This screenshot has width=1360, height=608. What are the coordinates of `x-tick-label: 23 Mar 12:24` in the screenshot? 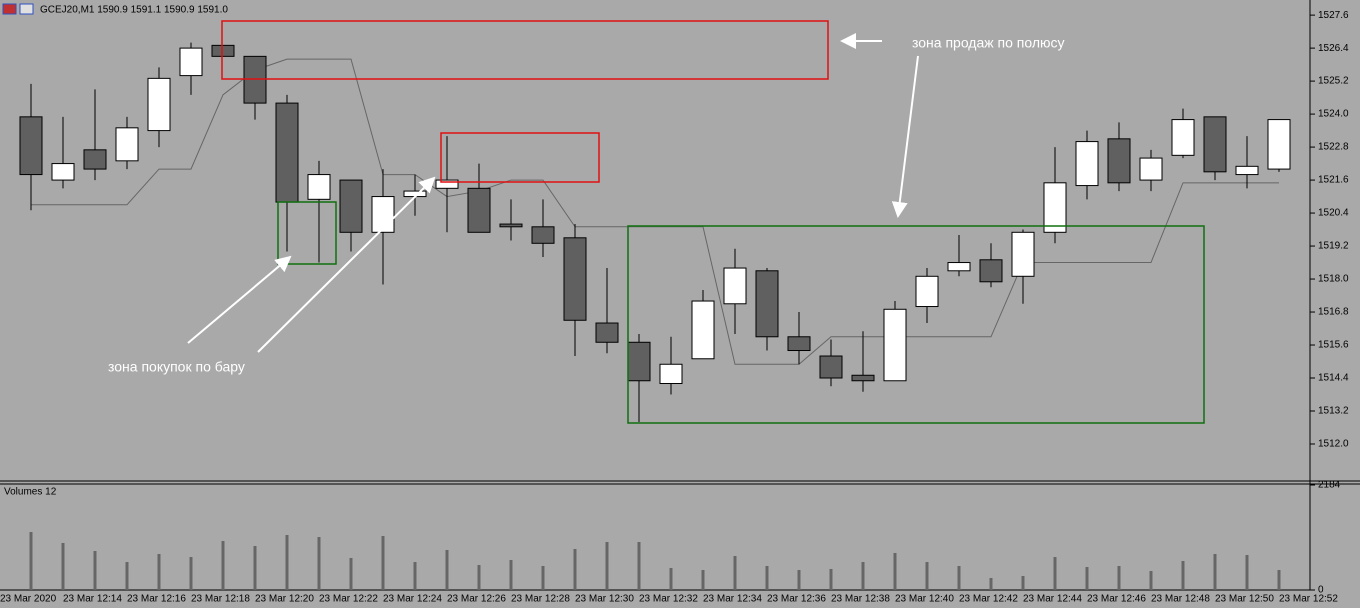 It's located at (412, 599).